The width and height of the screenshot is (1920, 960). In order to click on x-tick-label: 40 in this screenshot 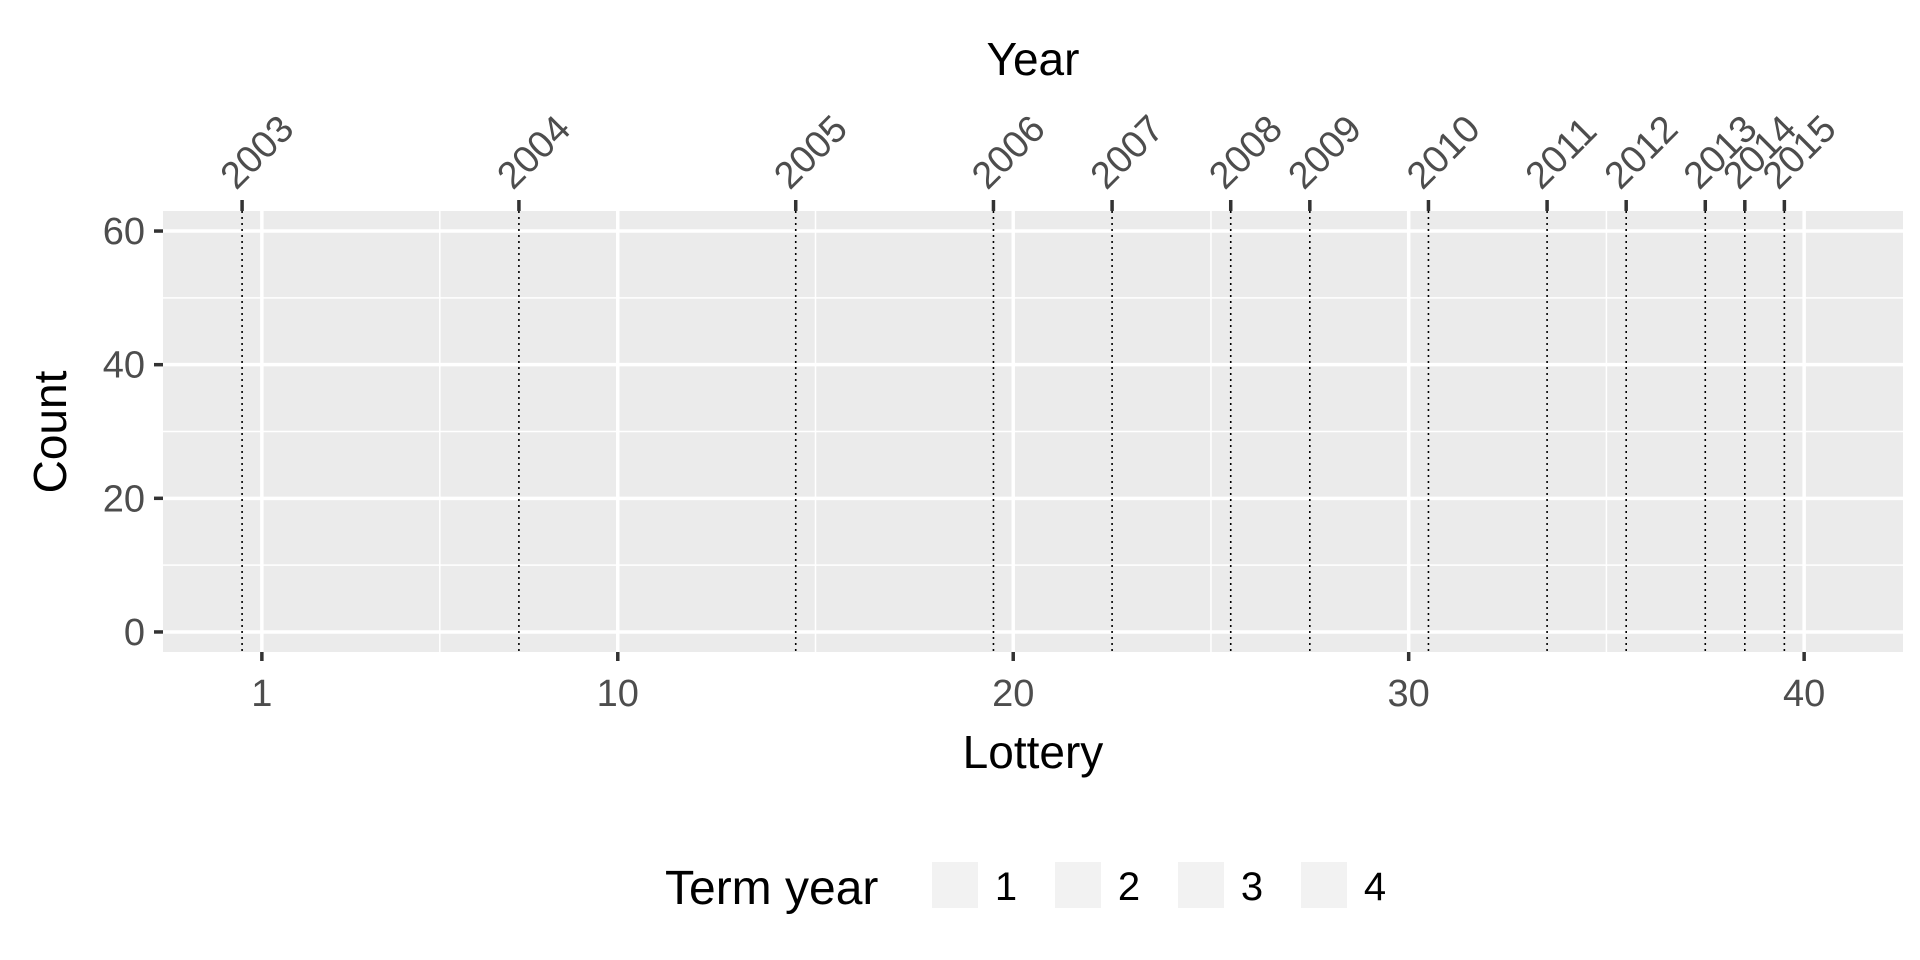, I will do `click(1804, 694)`.